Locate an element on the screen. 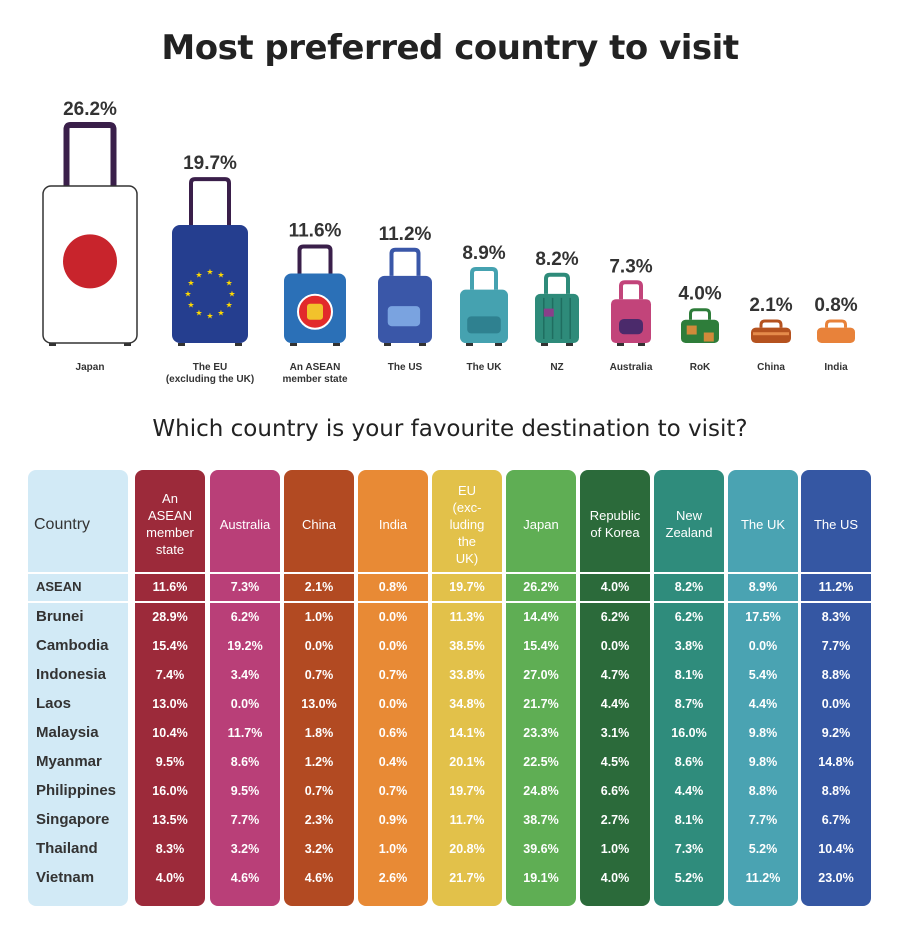 Image resolution: width=900 pixels, height=944 pixels. bar-japan is located at coordinates (90, 234).